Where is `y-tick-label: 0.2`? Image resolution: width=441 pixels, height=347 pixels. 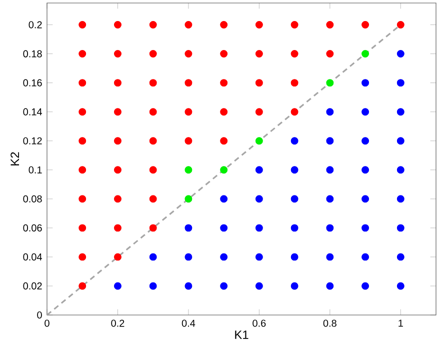 y-tick-label: 0.2 is located at coordinates (35, 24).